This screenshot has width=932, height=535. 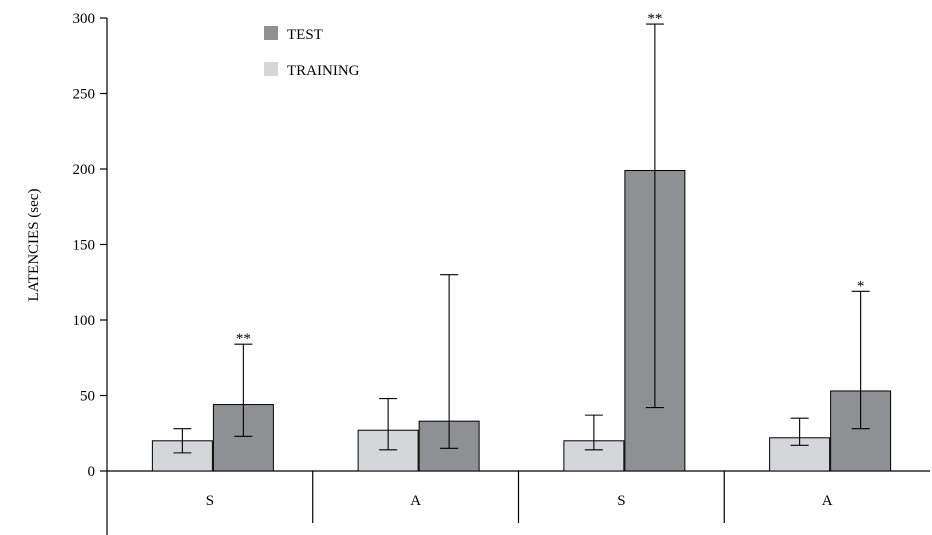 I want to click on y-tick-label: 0, so click(x=92, y=472).